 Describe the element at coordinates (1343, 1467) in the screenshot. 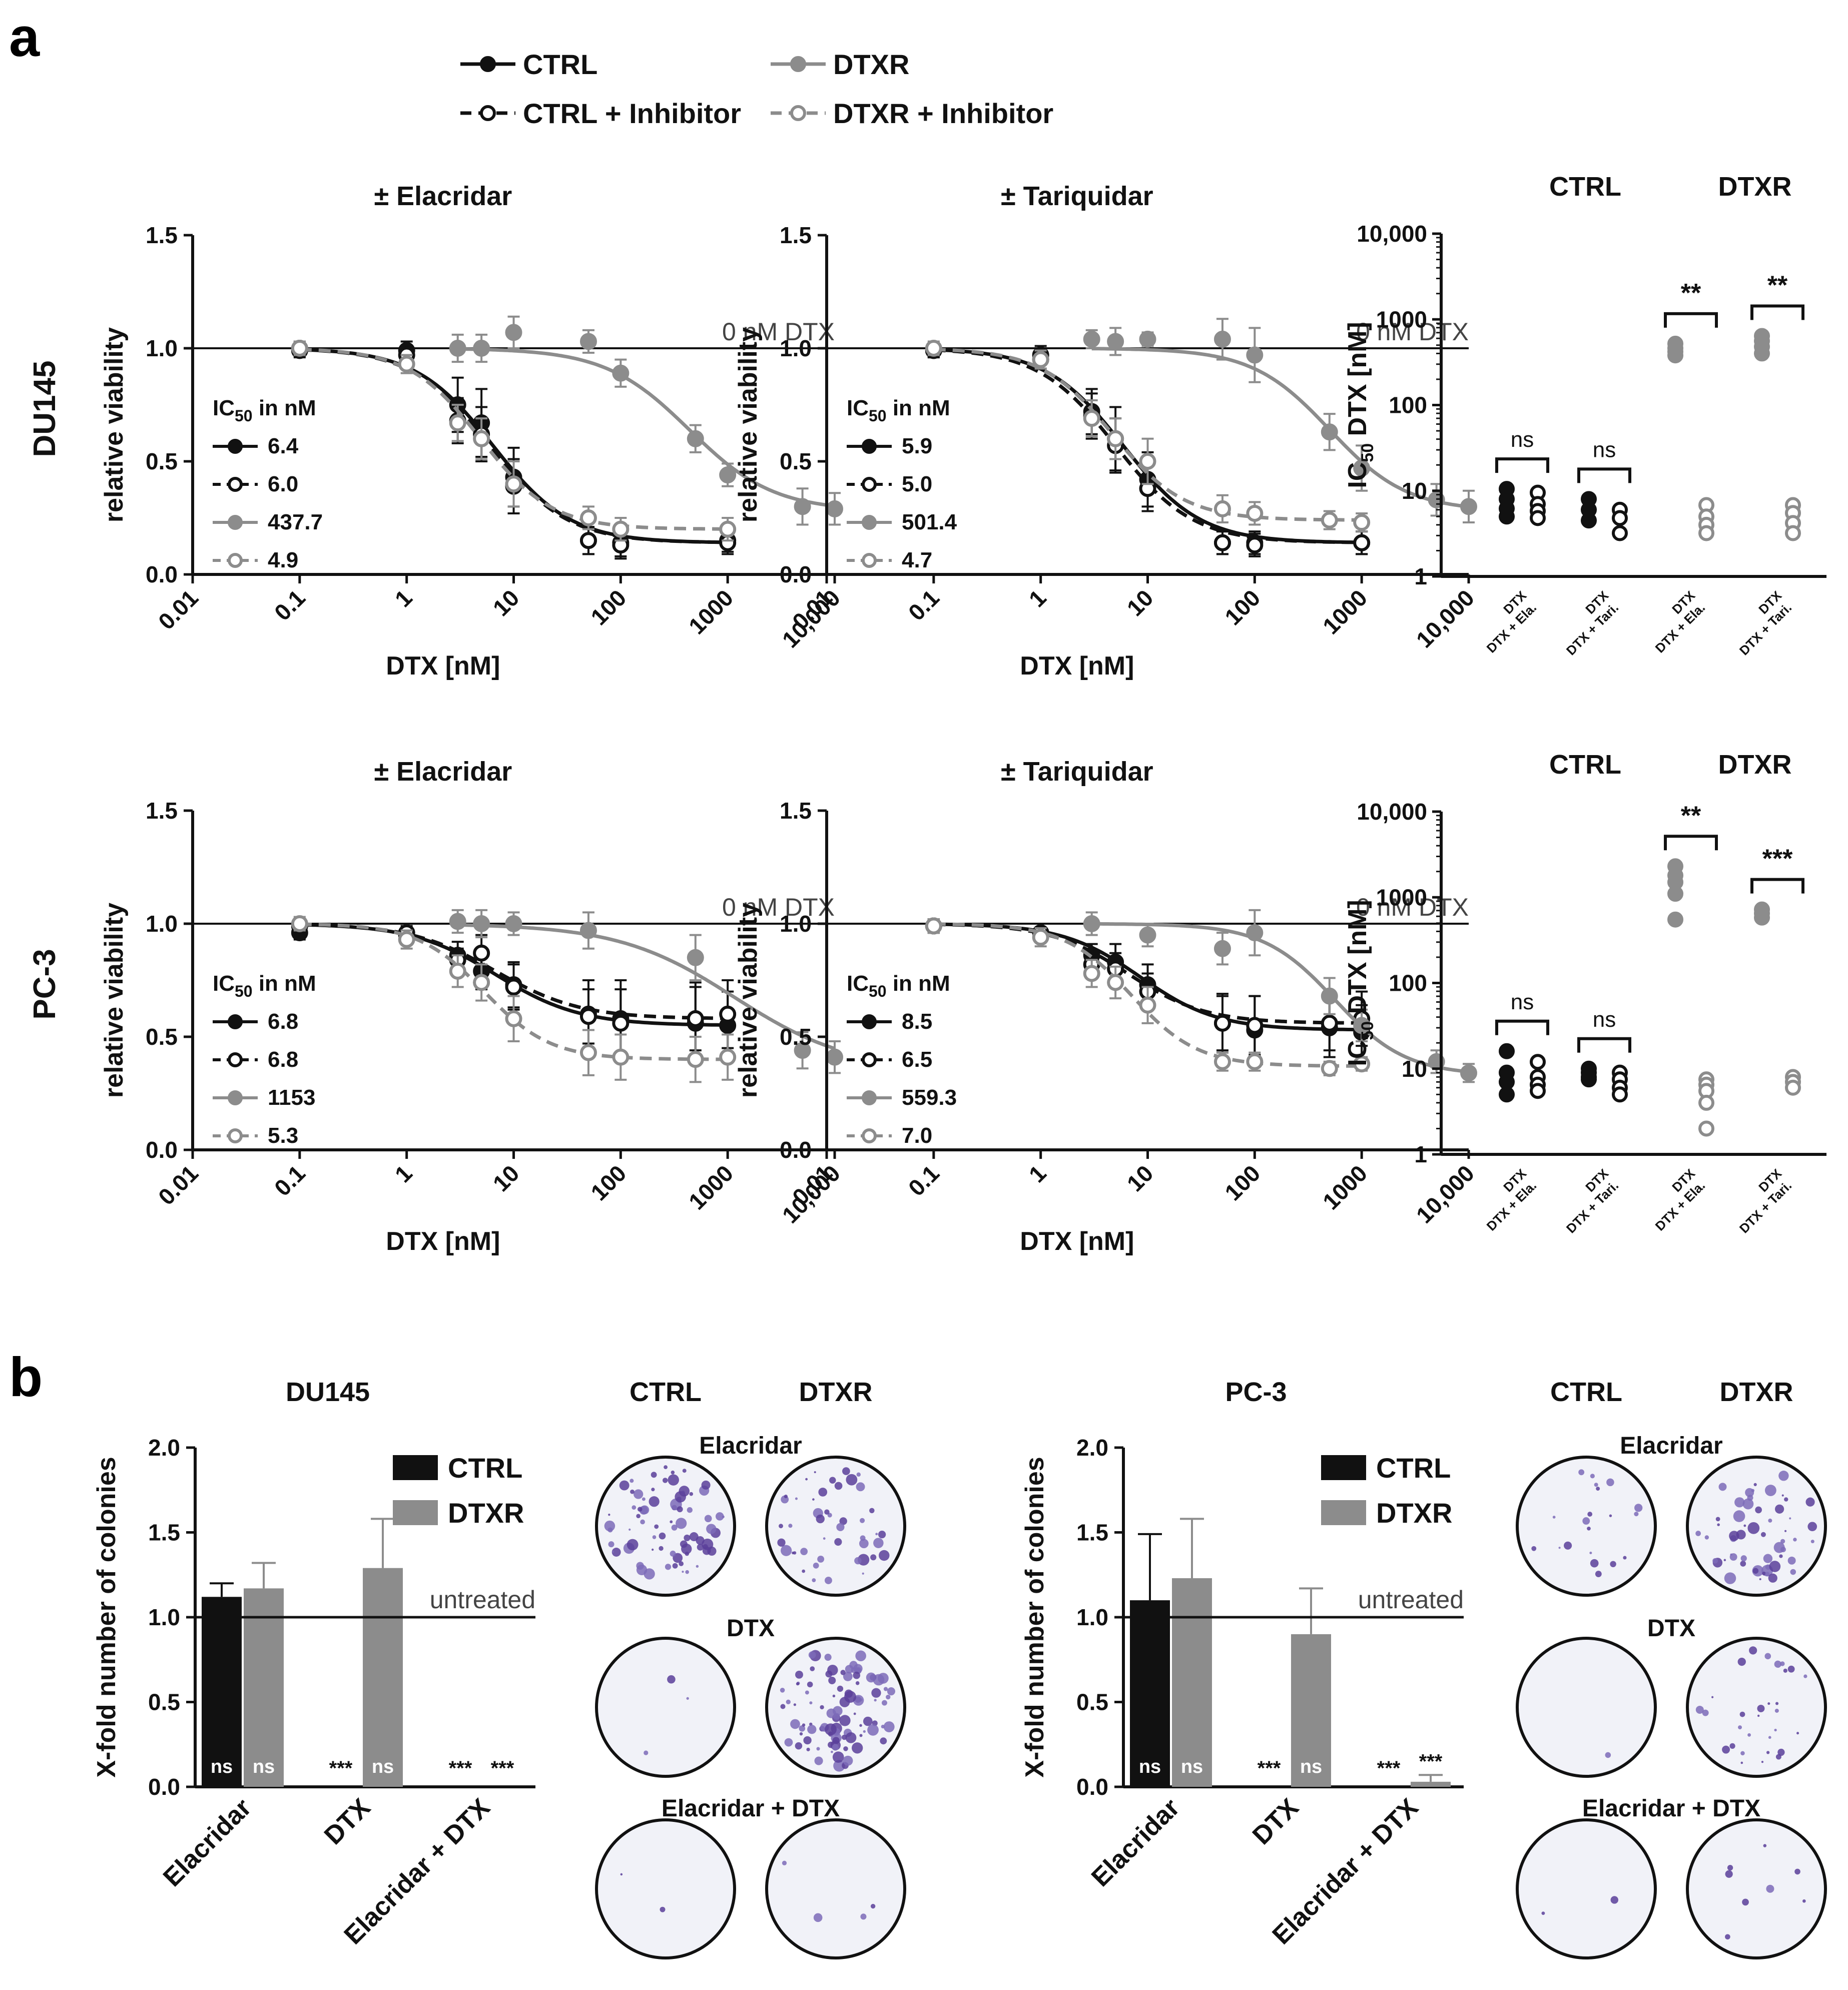

I see `legend-swatch` at that location.